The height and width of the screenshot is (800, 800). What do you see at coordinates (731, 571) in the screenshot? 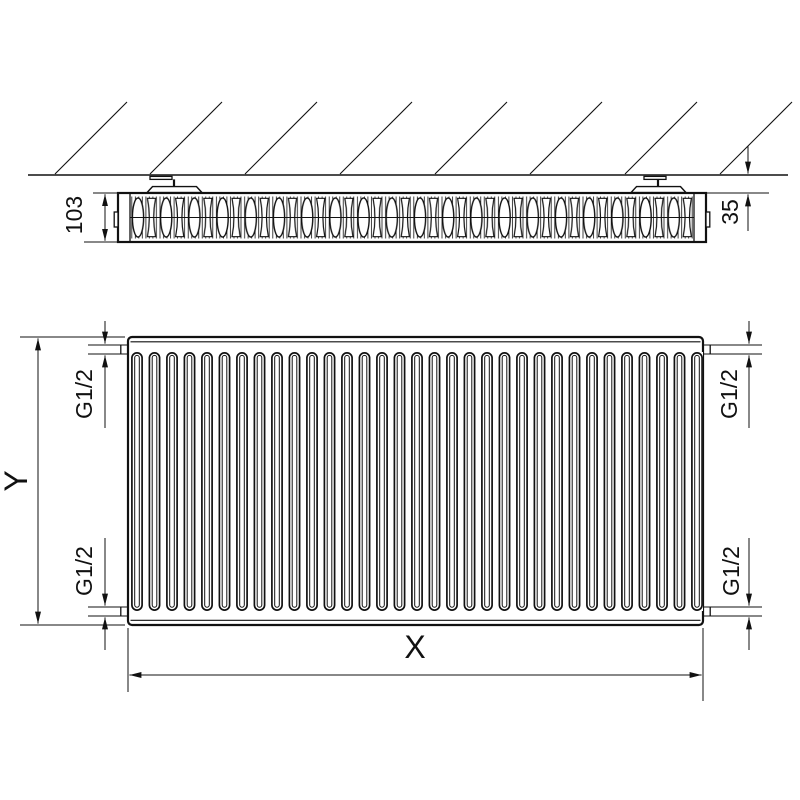
I see `connection-label-bottom-right: G1/2` at bounding box center [731, 571].